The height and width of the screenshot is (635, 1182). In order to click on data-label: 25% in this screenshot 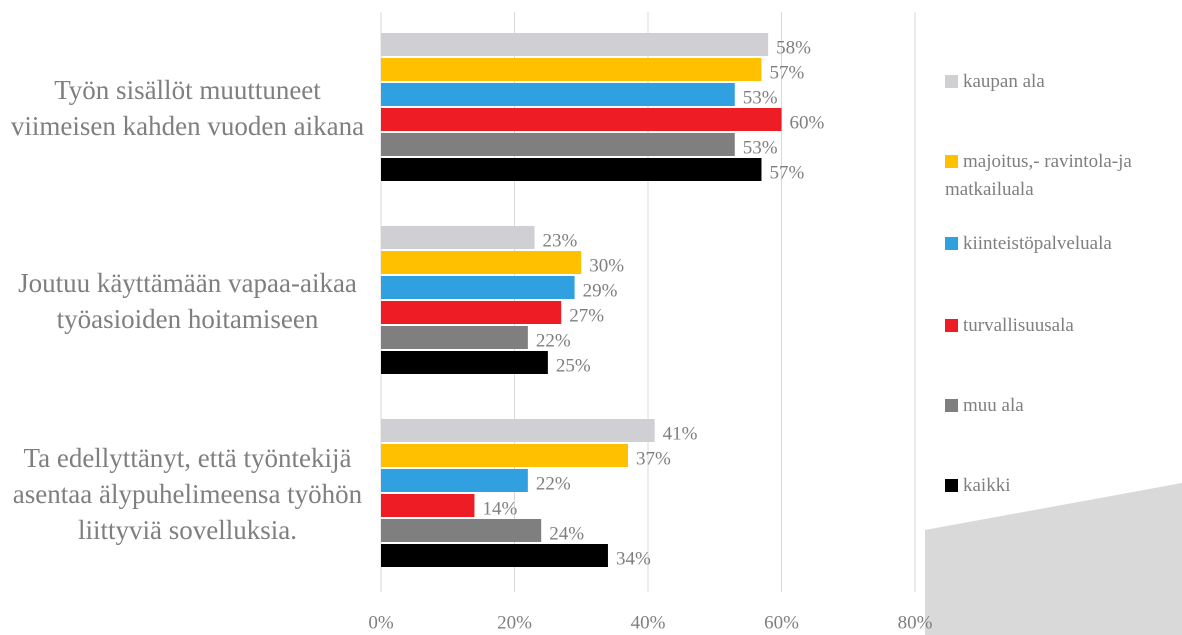, I will do `click(573, 365)`.